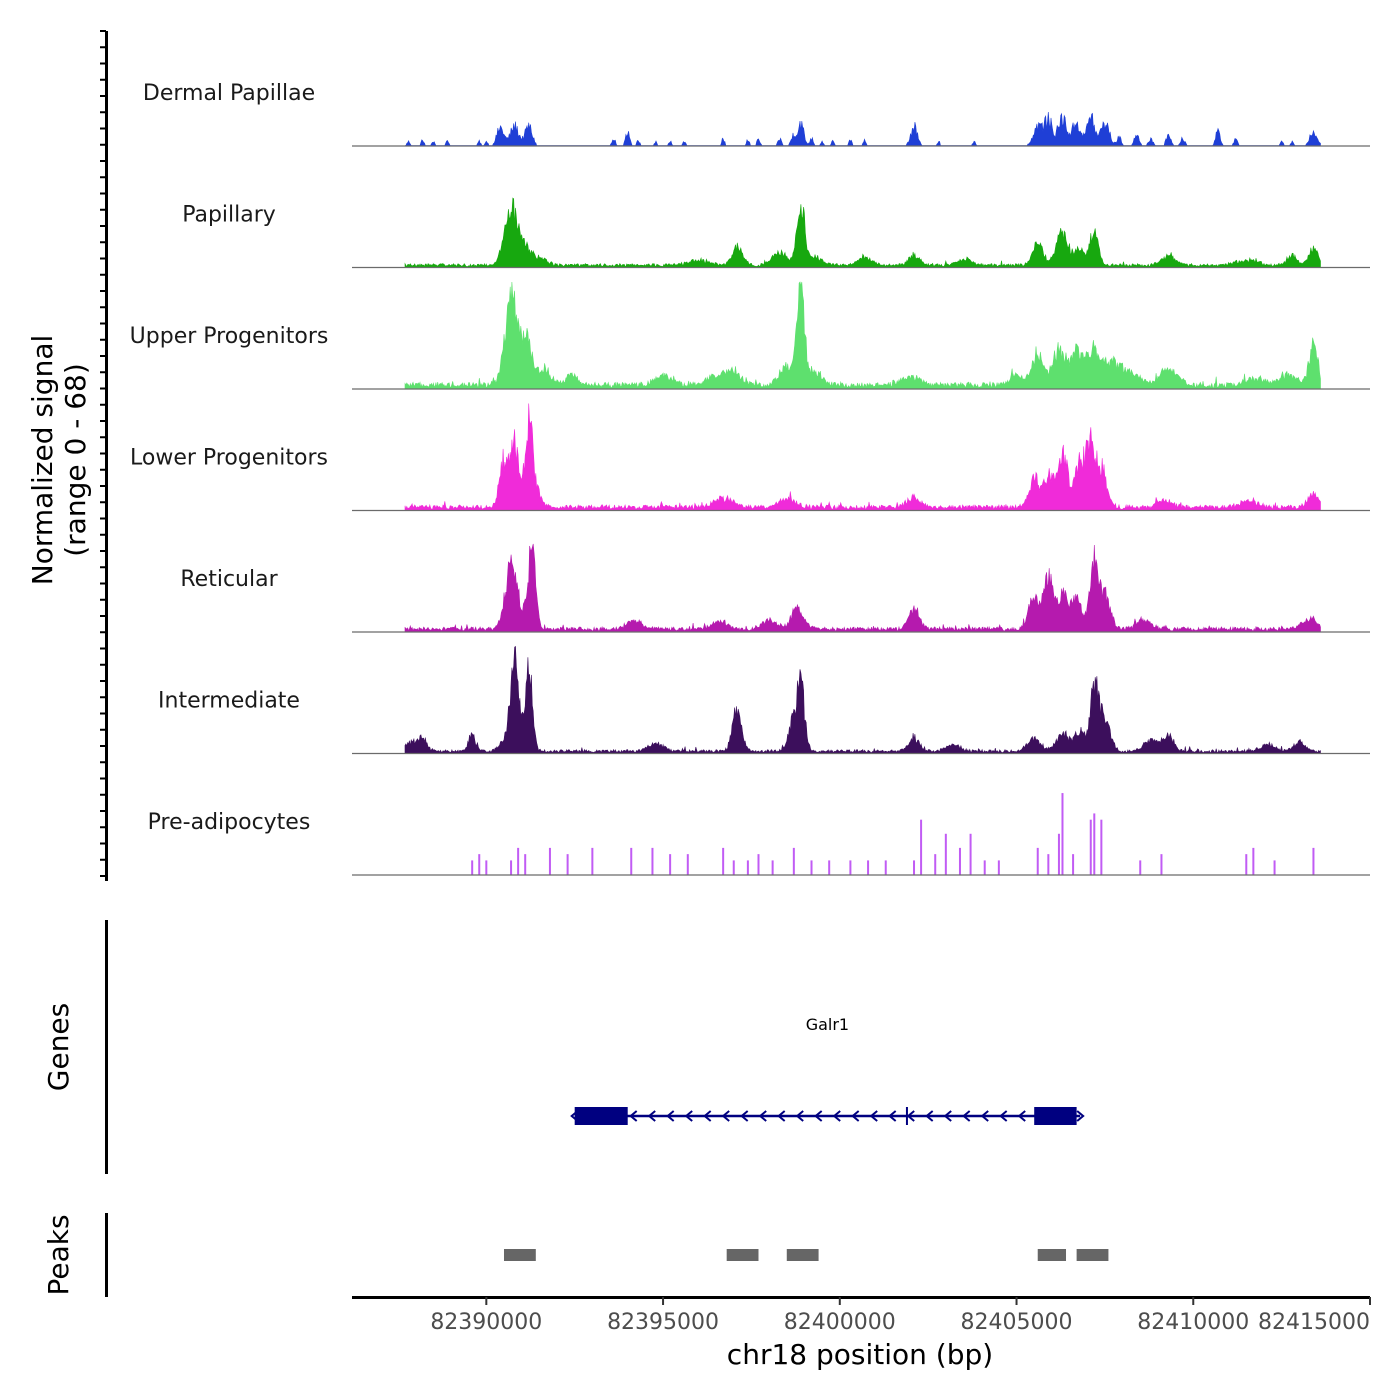 Image resolution: width=1400 pixels, height=1400 pixels. What do you see at coordinates (229, 579) in the screenshot?
I see `track-label: Reticular` at bounding box center [229, 579].